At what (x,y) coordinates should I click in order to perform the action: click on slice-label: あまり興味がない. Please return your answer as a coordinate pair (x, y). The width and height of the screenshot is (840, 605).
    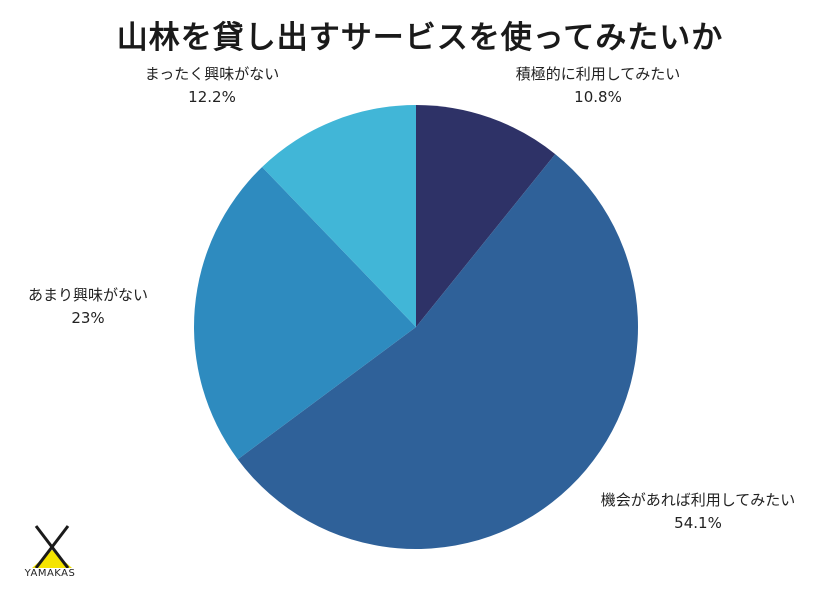
    Looking at the image, I should click on (88, 295).